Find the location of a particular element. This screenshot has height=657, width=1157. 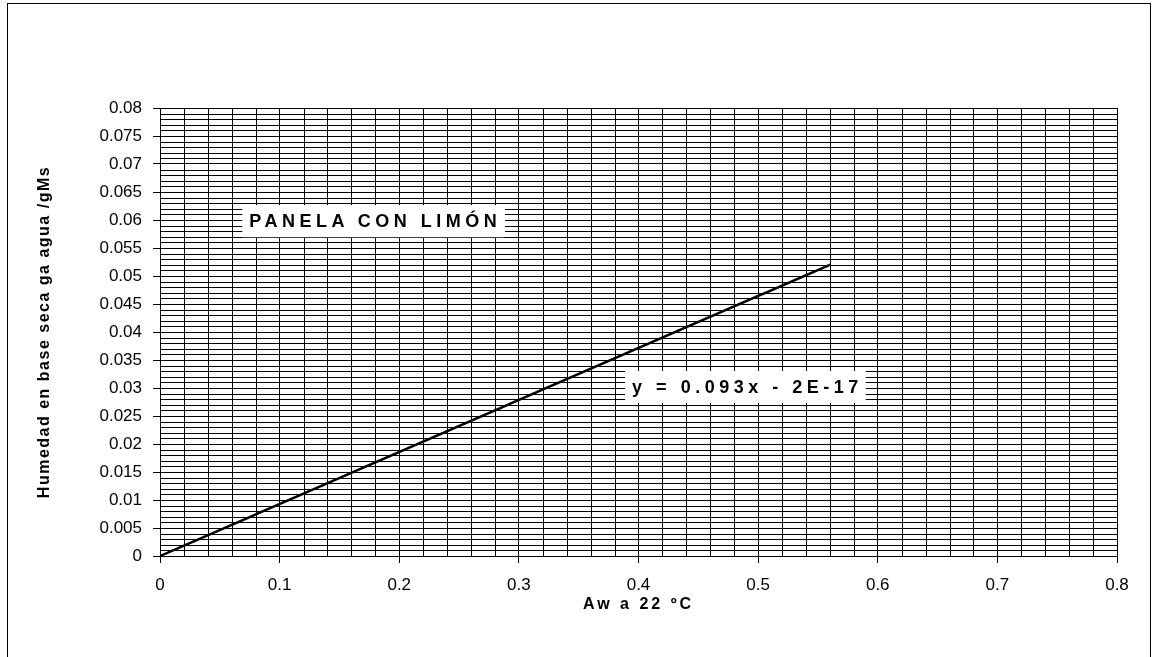

y-tick-label: 0.005 is located at coordinates (120, 527).